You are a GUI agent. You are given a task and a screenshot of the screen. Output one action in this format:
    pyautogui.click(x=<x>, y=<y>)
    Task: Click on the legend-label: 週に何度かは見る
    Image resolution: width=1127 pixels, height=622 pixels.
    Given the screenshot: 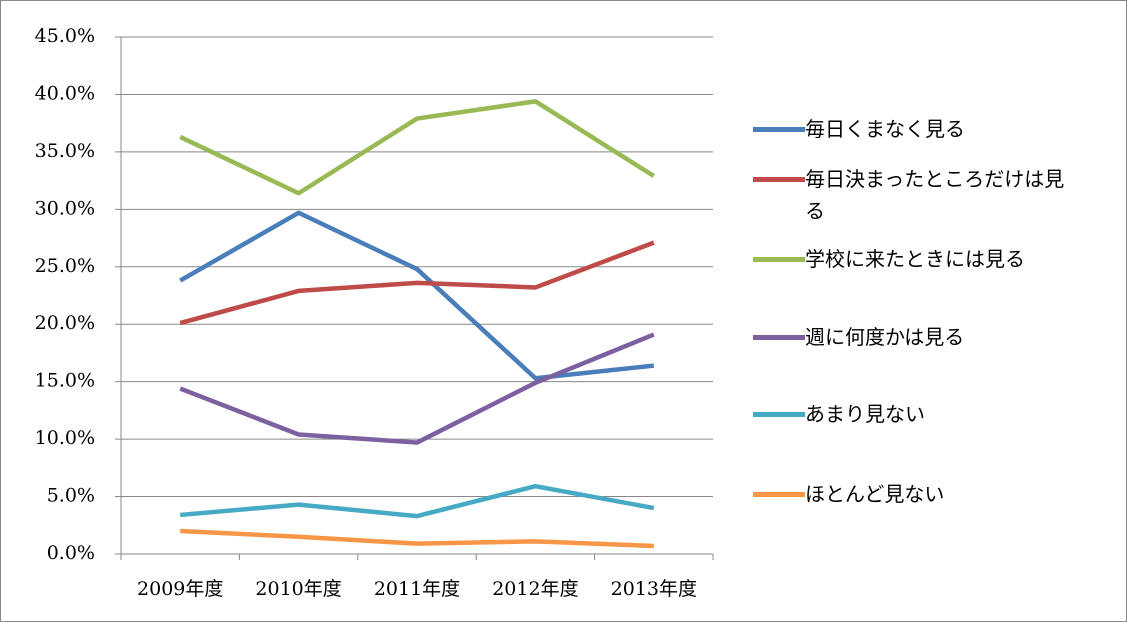 What is the action you would take?
    pyautogui.click(x=885, y=337)
    